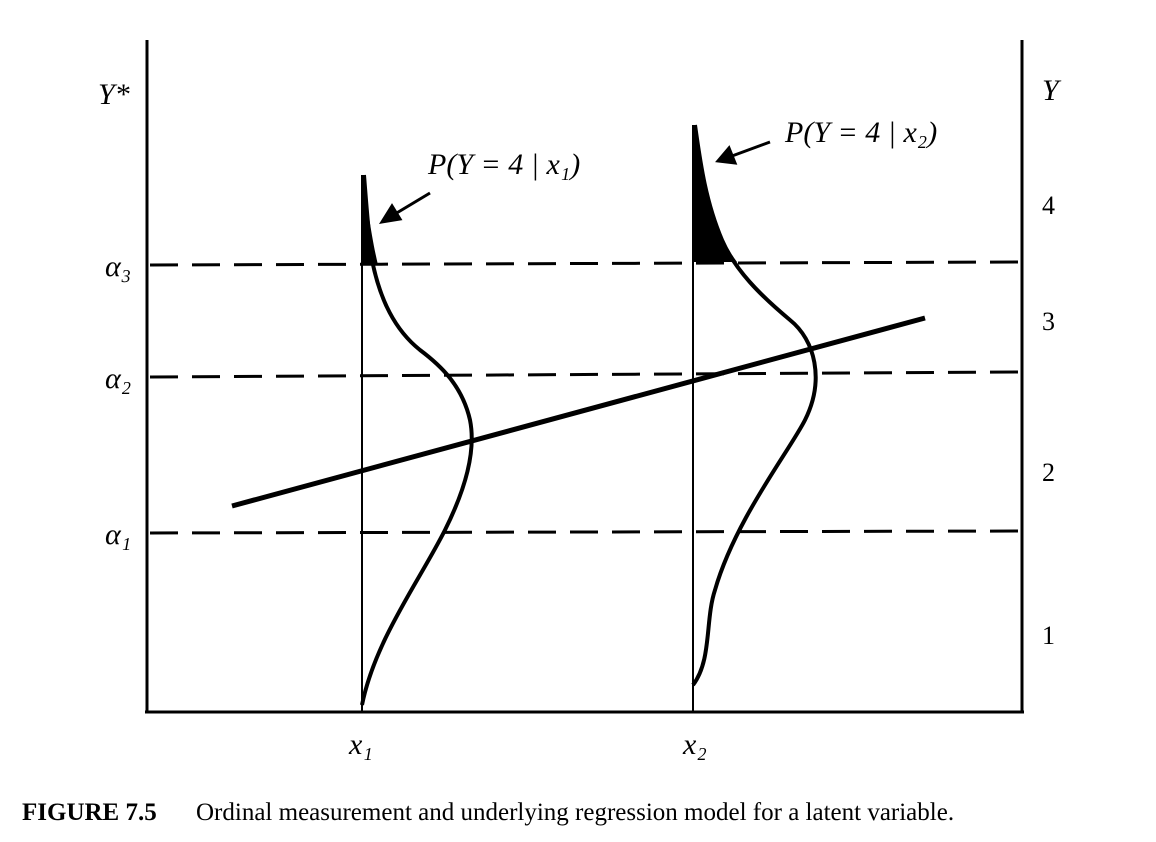  I want to click on axis-label: Y, so click(1052, 90).